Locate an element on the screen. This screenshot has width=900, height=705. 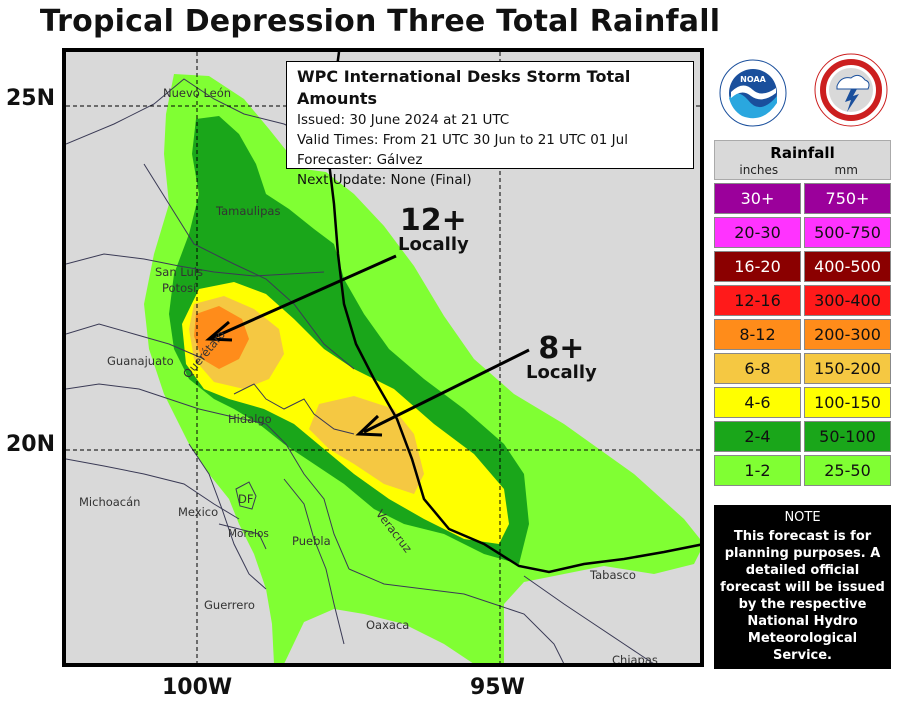
label-san-luis-potosi-2: Potosí is located at coordinates (179, 288).